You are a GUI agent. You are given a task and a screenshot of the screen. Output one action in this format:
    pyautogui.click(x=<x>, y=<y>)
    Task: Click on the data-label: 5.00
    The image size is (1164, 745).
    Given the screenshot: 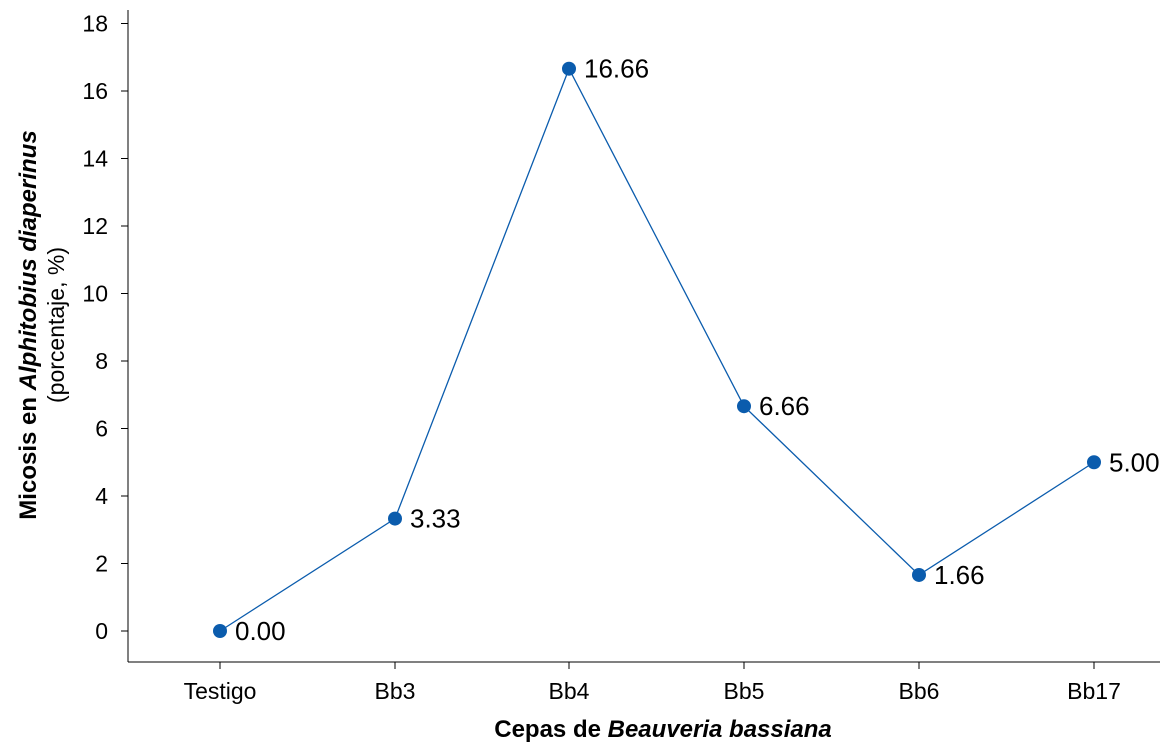 What is the action you would take?
    pyautogui.click(x=1134, y=462)
    